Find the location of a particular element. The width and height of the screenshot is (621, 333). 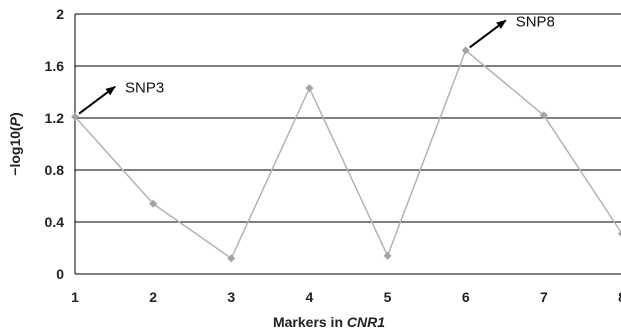

x-tick-label: 3 is located at coordinates (231, 297).